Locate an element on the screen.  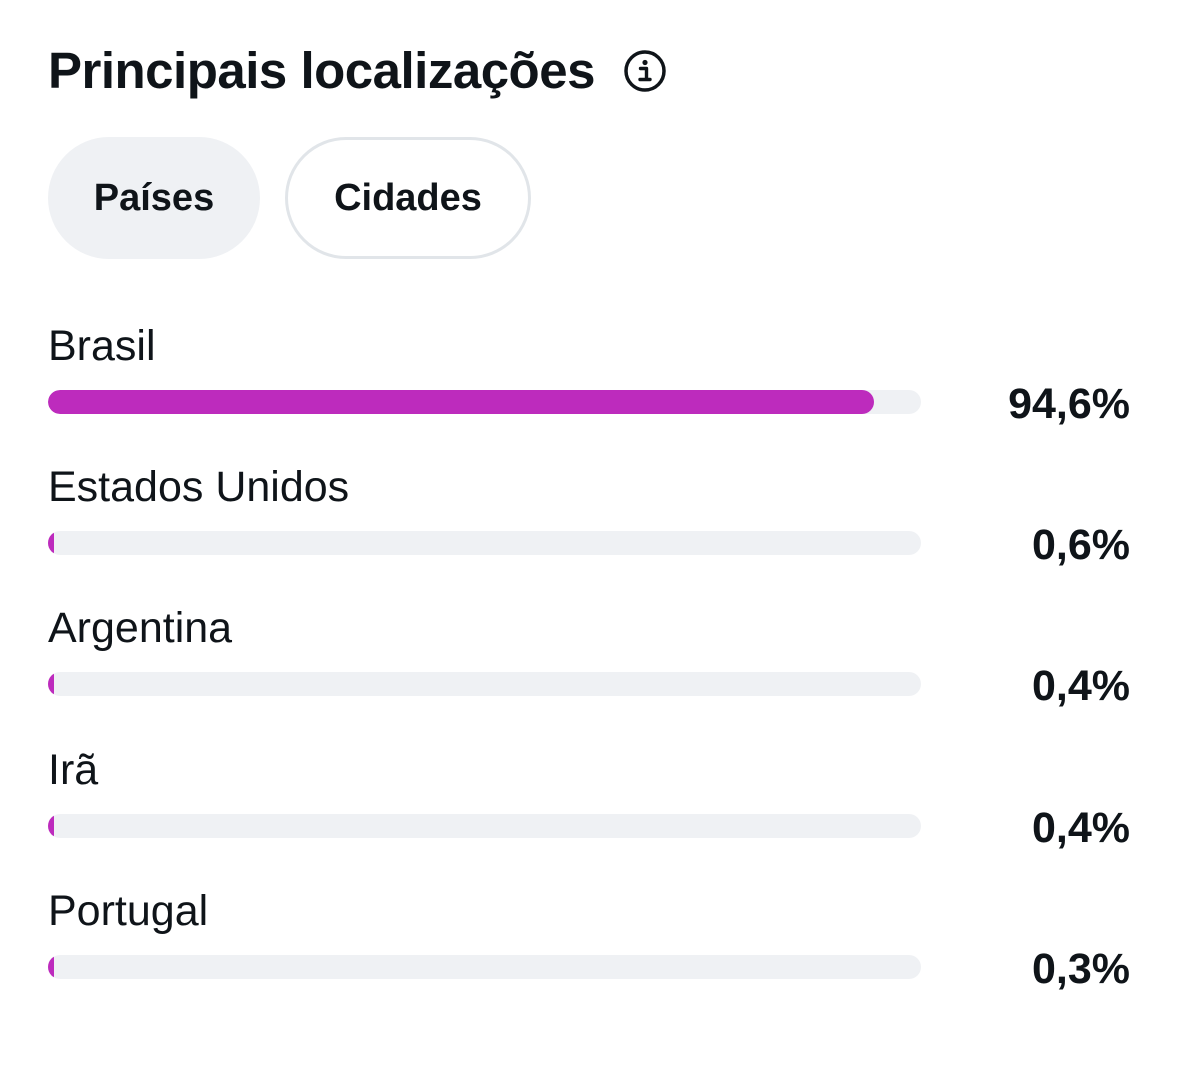
location-row-brasil: Brasil 94,6% is located at coordinates (589, 383).